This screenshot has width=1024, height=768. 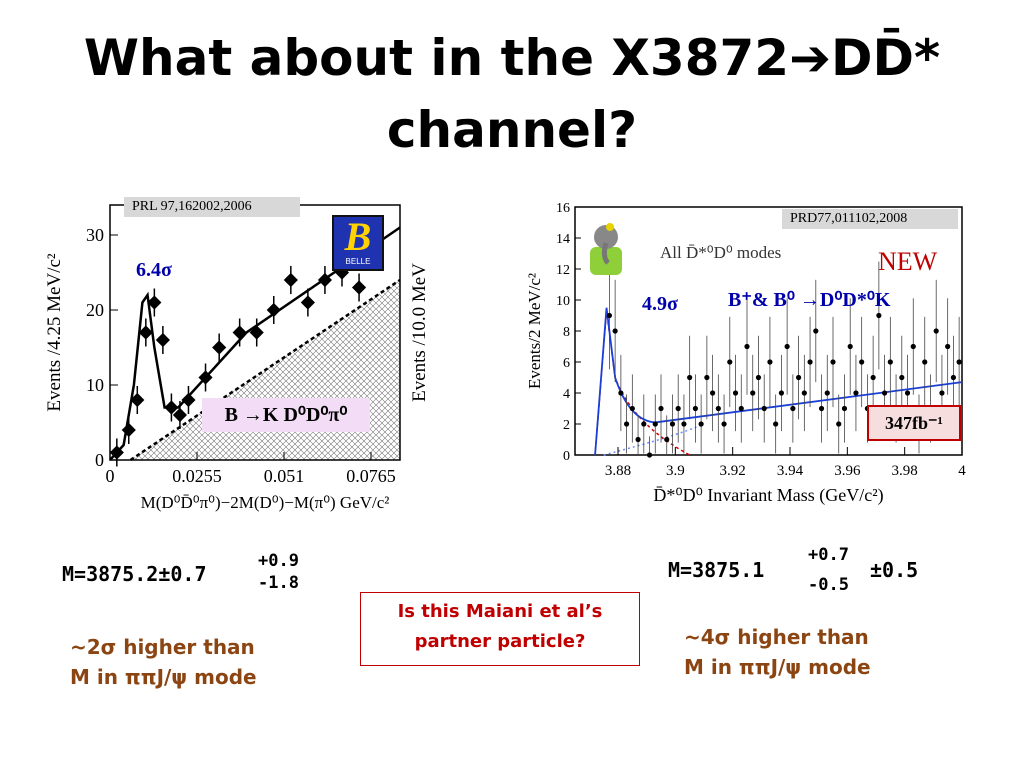 I want to click on question-line1: Is this Maiani et al’s, so click(x=500, y=611).